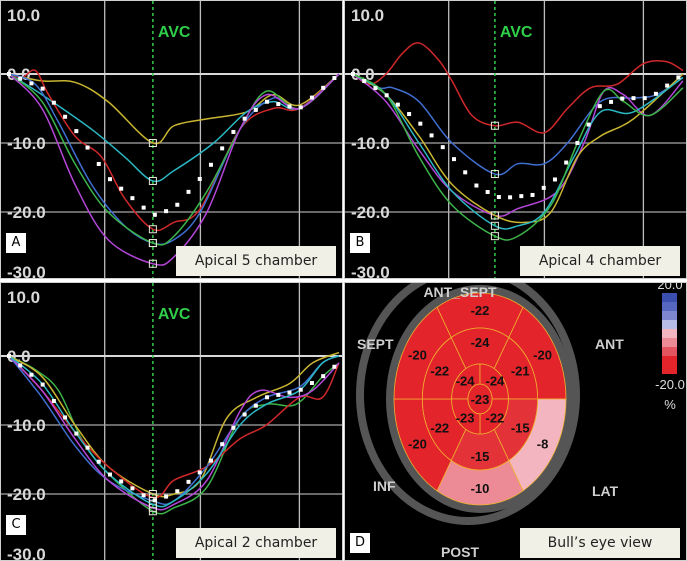 The height and width of the screenshot is (561, 687). I want to click on segment-value: -21, so click(520, 370).